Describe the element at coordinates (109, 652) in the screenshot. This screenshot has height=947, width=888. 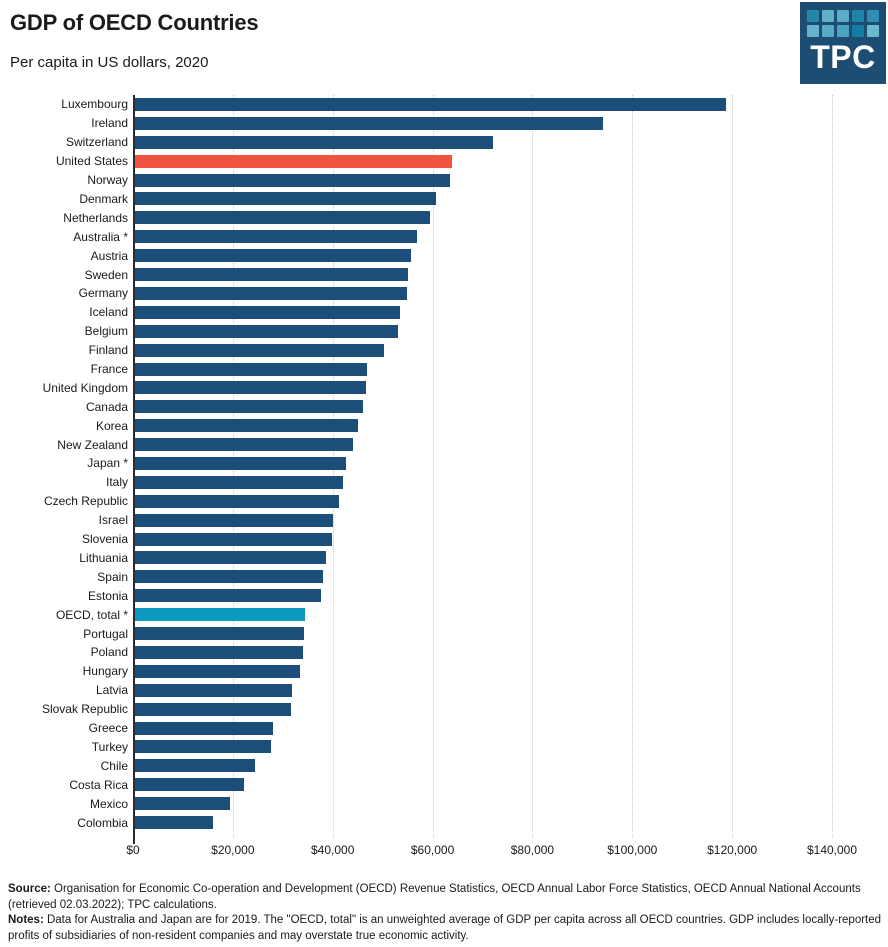
I see `country-label: Poland` at that location.